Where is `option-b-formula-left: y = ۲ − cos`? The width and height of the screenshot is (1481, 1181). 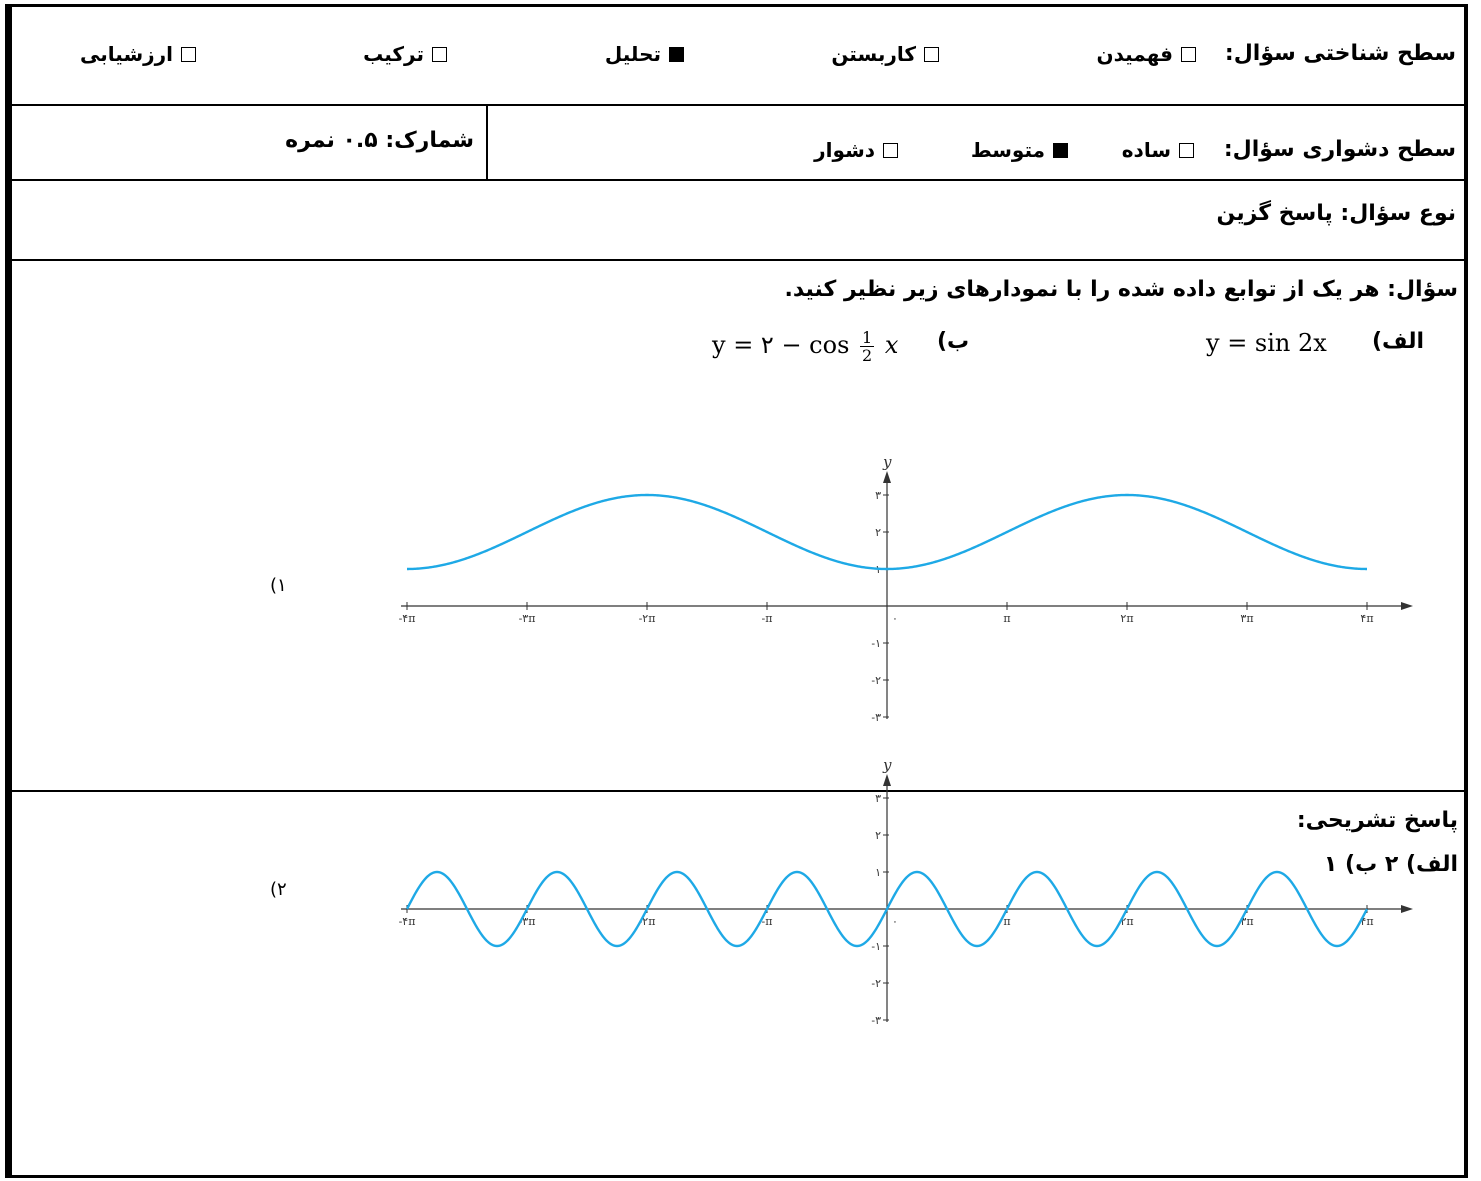
option-b-formula-left: y = ۲ − cos is located at coordinates (781, 345).